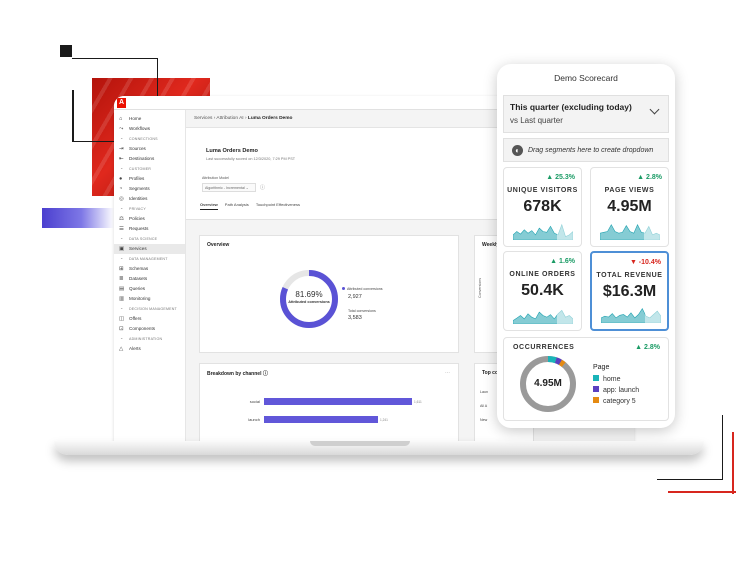  What do you see at coordinates (149, 289) in the screenshot?
I see `sidebar-item-queries: ▤ Queries` at bounding box center [149, 289].